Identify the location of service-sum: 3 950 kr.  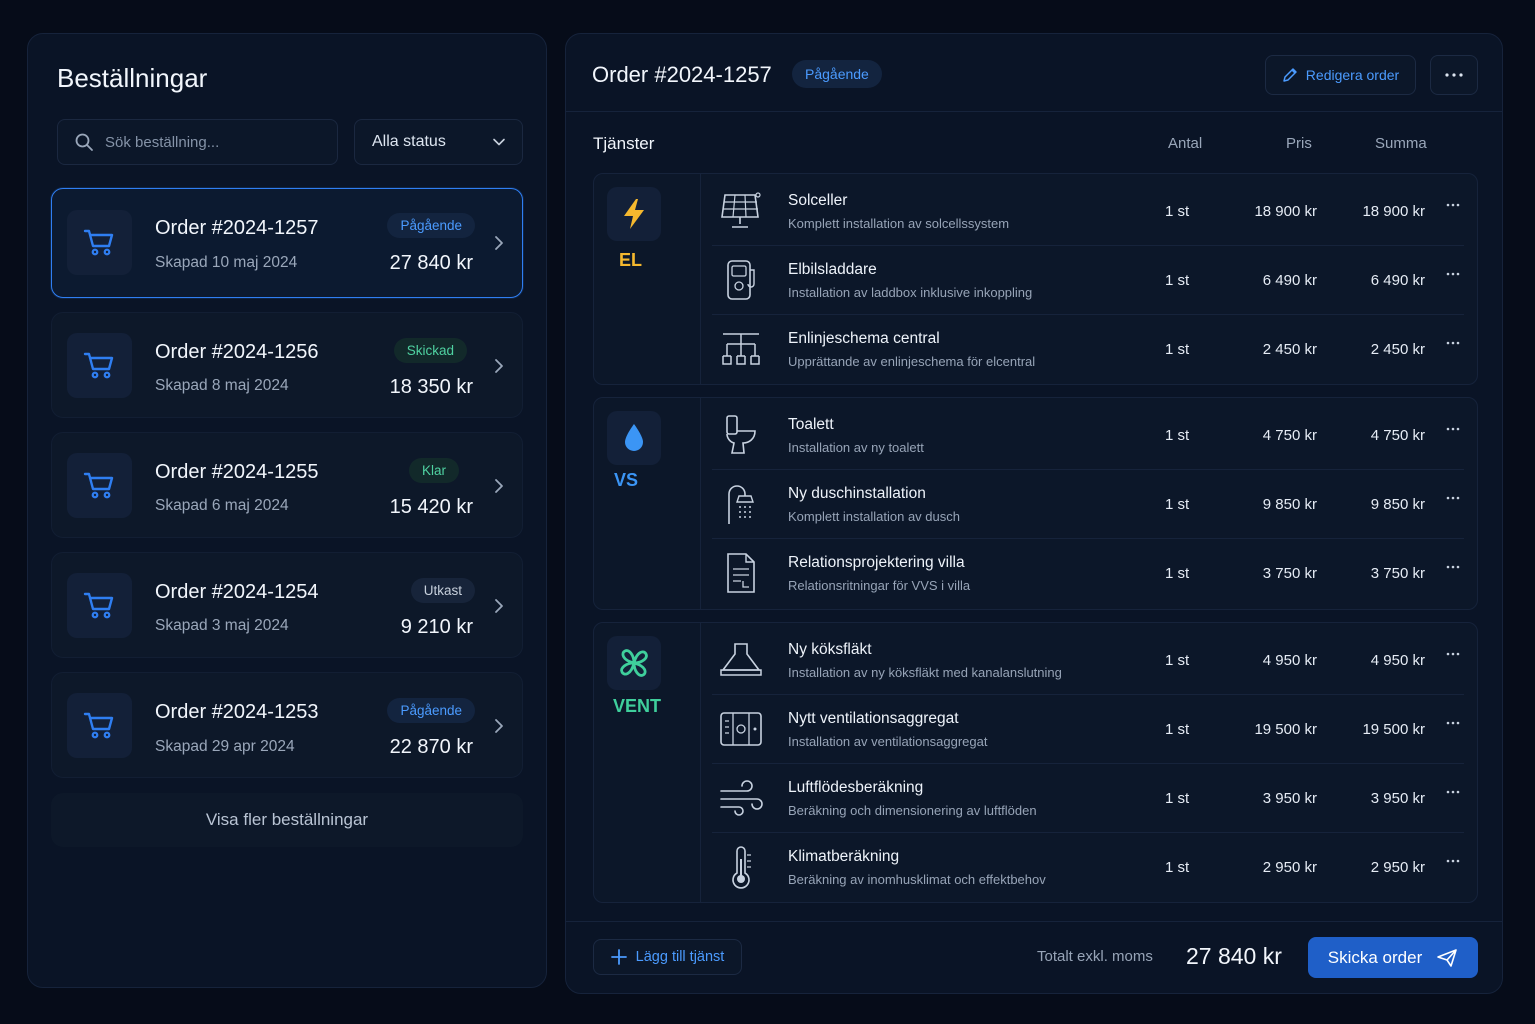
(1397, 798).